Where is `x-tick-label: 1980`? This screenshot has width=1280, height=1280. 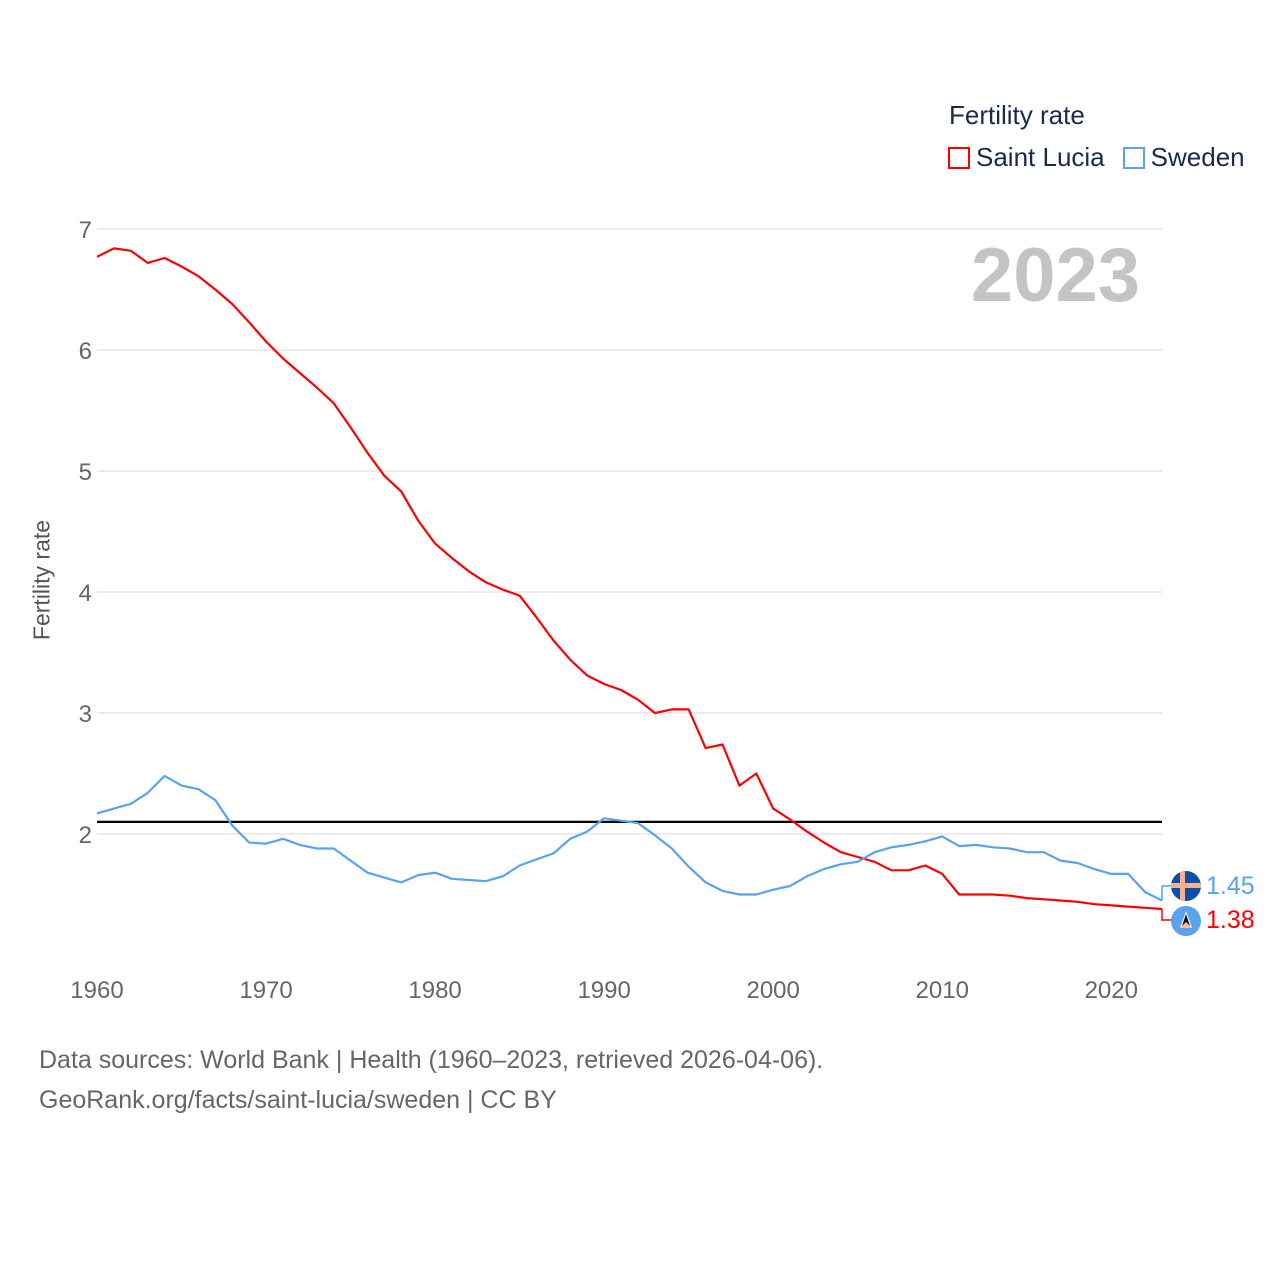 x-tick-label: 1980 is located at coordinates (434, 990).